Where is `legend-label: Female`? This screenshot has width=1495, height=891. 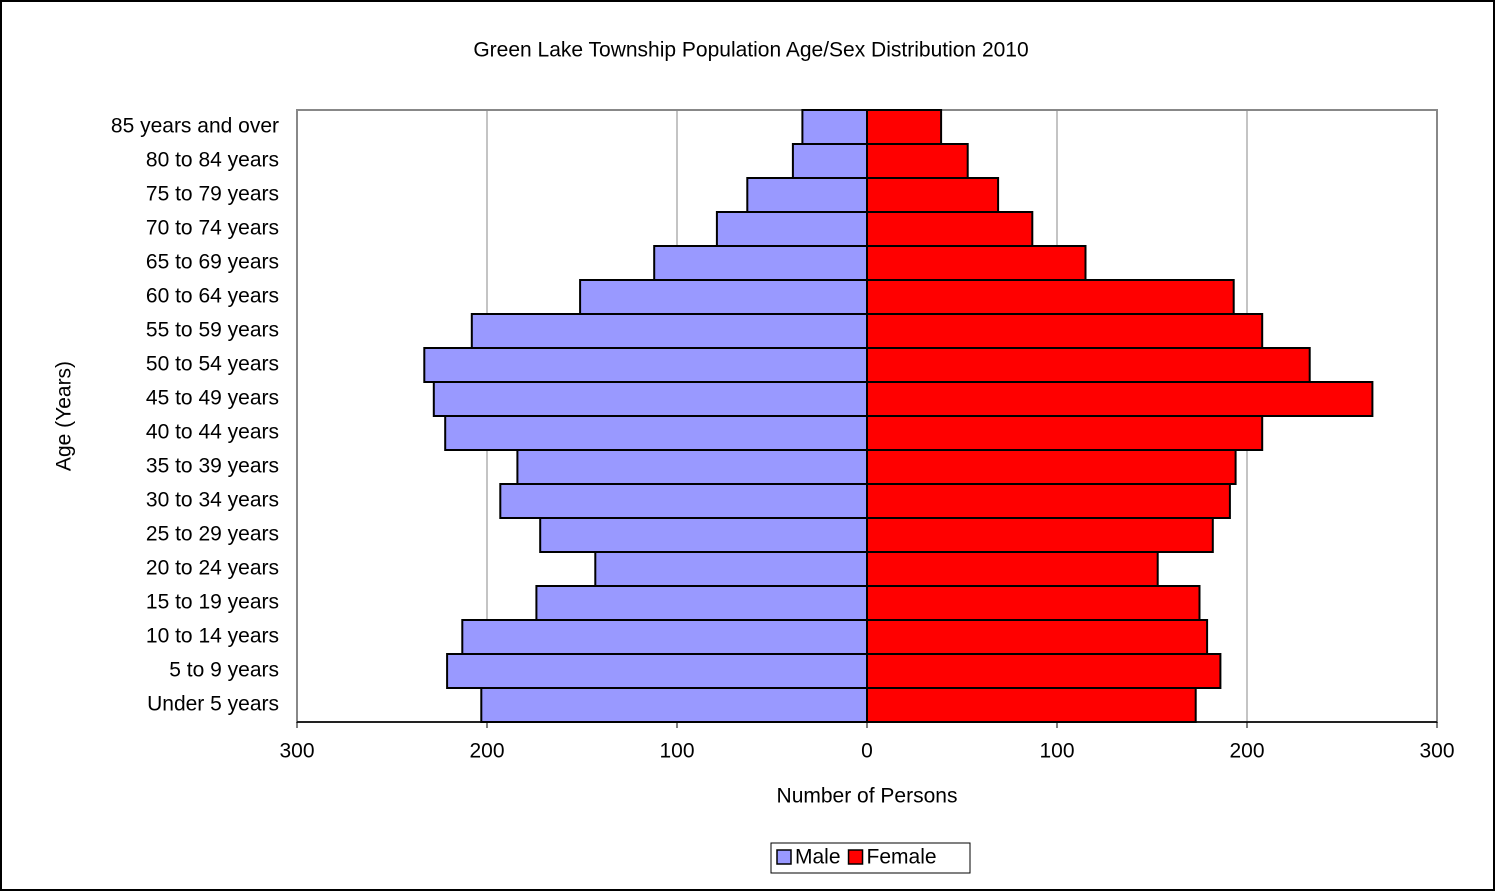 legend-label: Female is located at coordinates (902, 857).